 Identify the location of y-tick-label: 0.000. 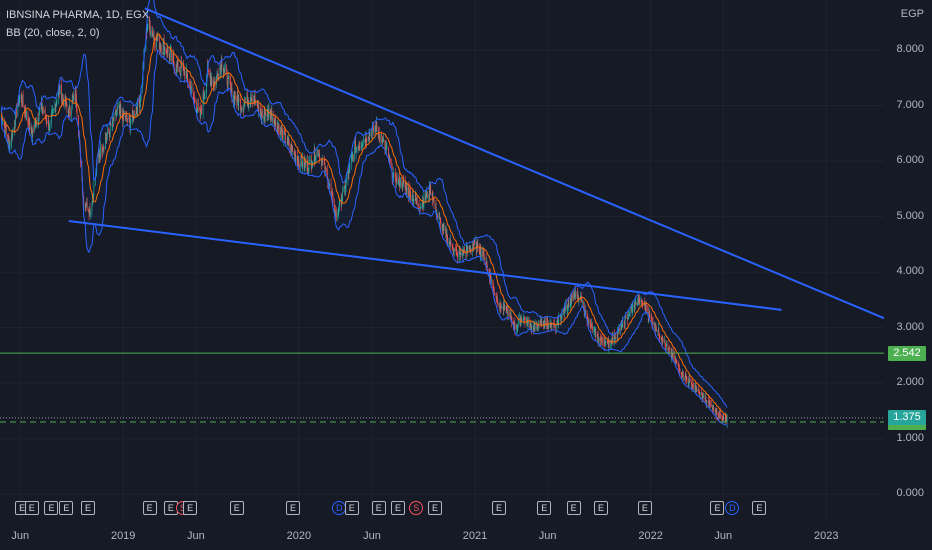
(910, 493).